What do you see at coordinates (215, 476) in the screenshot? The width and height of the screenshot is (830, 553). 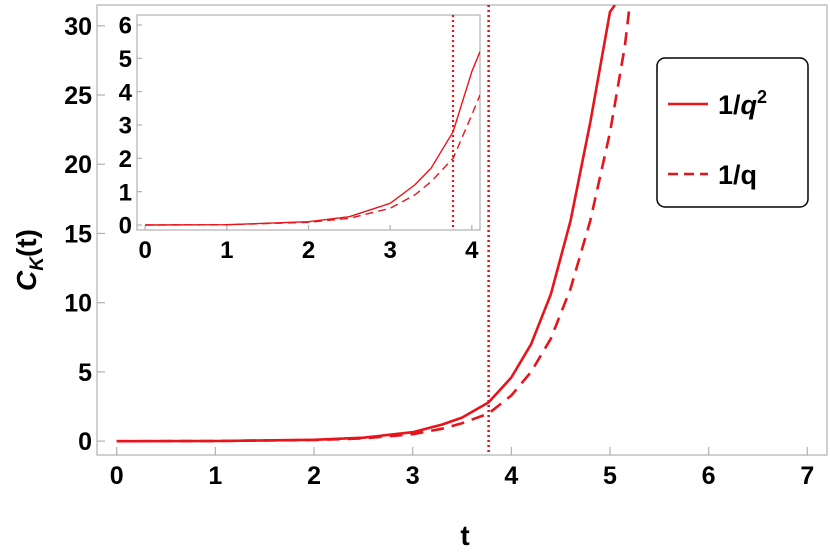 I see `main-x-tick-label: 1` at bounding box center [215, 476].